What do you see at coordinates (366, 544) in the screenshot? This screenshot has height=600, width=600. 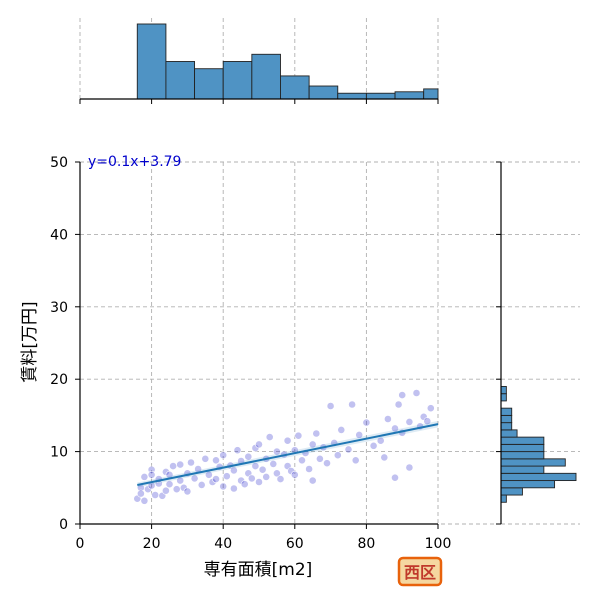 I see `x-tick-label: 80` at bounding box center [366, 544].